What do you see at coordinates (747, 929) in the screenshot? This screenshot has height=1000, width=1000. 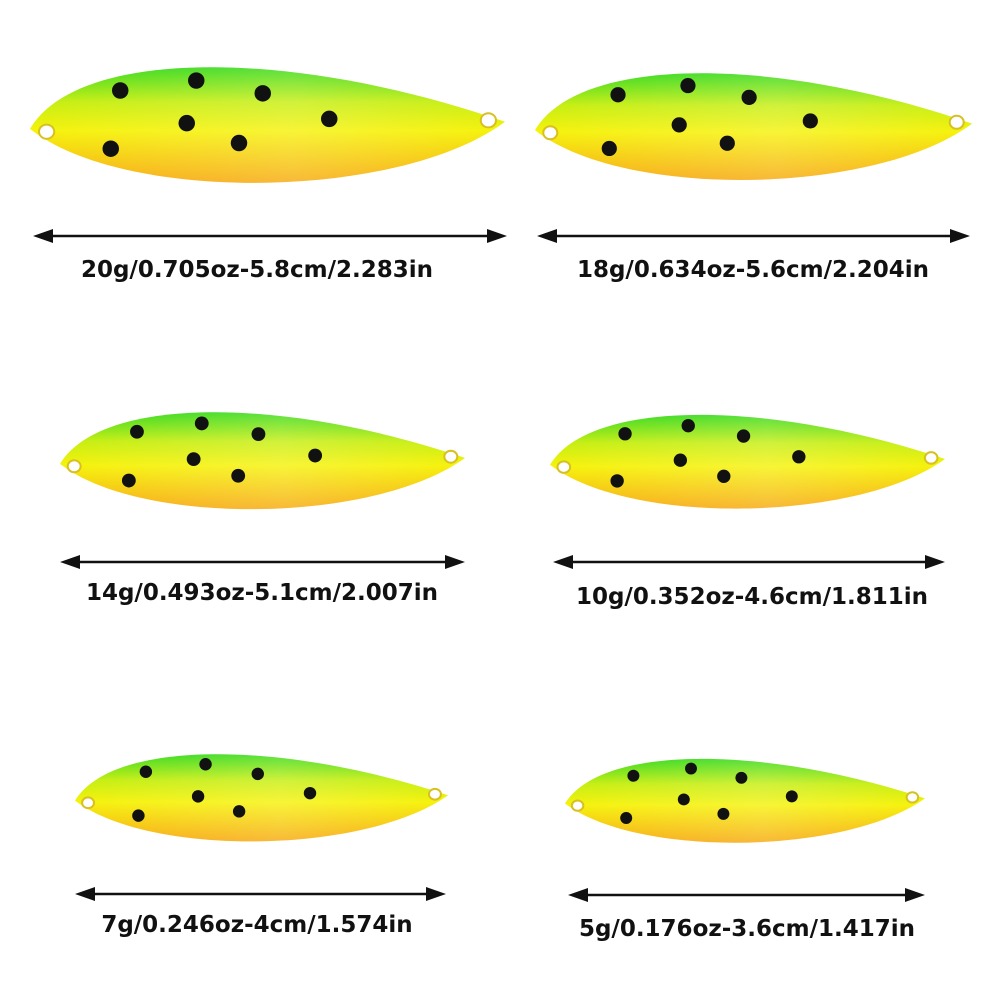 I see `lure-size-label-5g: 5g/0.176oz-3.6cm/1.417in` at bounding box center [747, 929].